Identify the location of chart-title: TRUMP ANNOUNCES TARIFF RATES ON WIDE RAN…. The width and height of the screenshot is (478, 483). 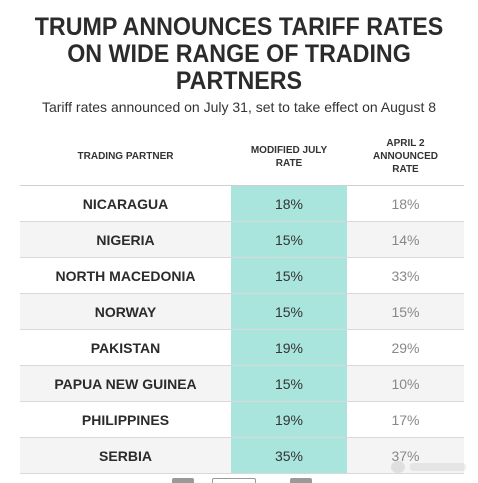
(239, 54).